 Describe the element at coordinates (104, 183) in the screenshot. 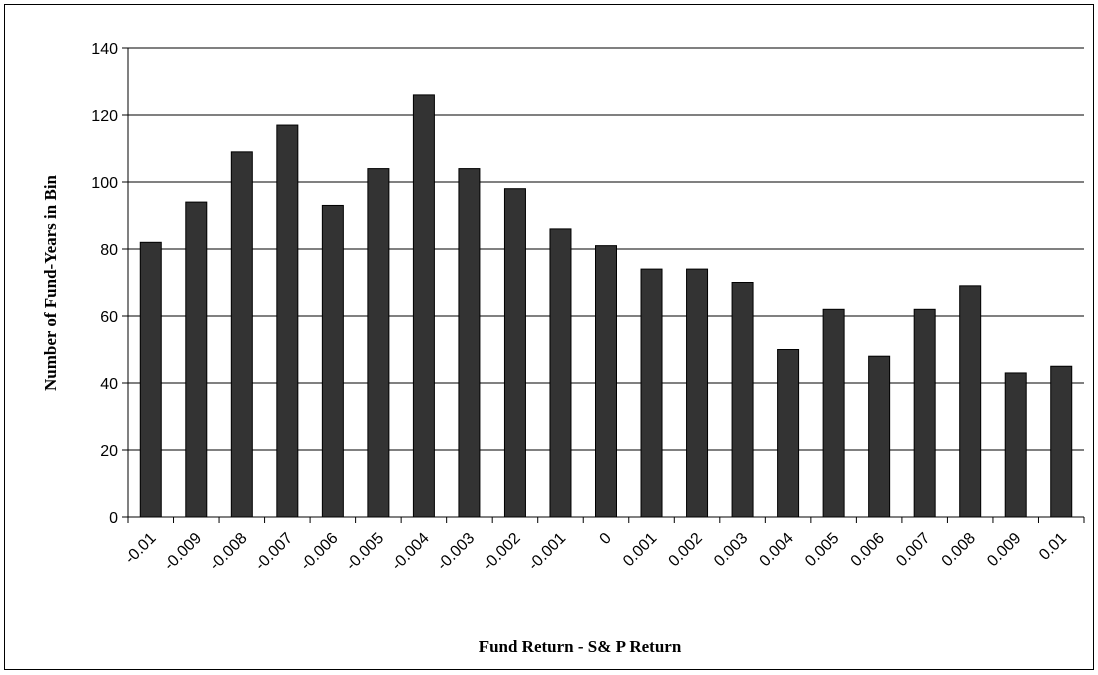

I see `y-tick-label: 100` at that location.